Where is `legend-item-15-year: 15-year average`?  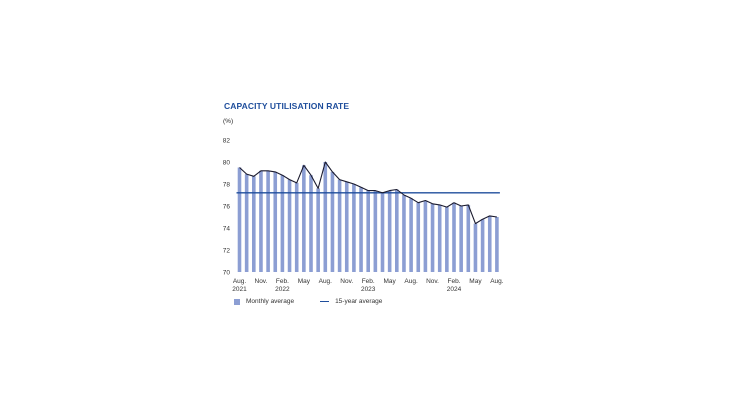 legend-item-15-year: 15-year average is located at coordinates (351, 301).